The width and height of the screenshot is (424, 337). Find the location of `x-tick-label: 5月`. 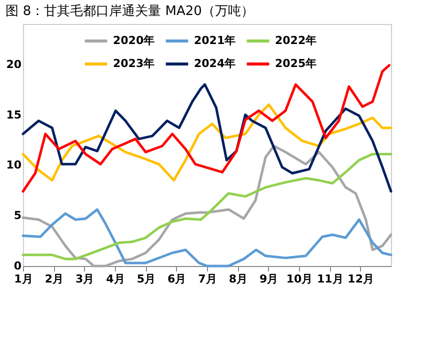

x-tick-label: 5月 is located at coordinates (146, 279).